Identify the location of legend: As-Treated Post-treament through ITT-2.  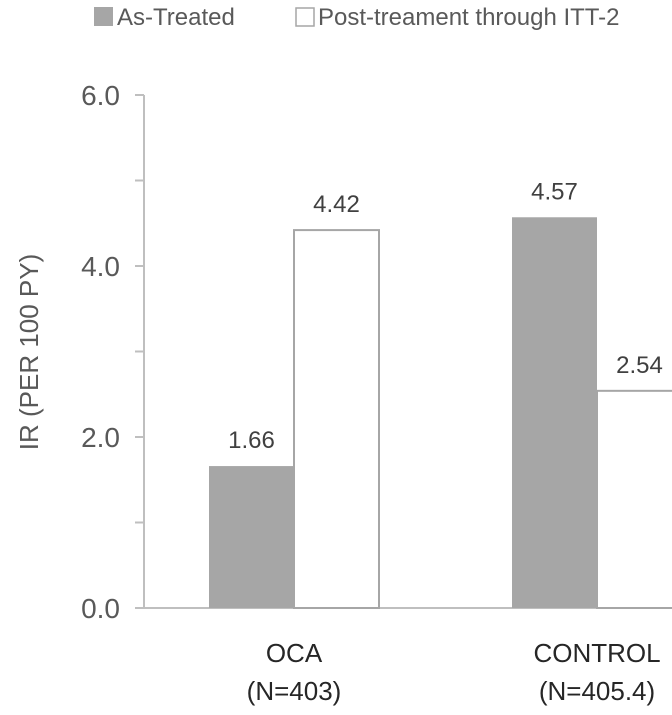
(356, 17).